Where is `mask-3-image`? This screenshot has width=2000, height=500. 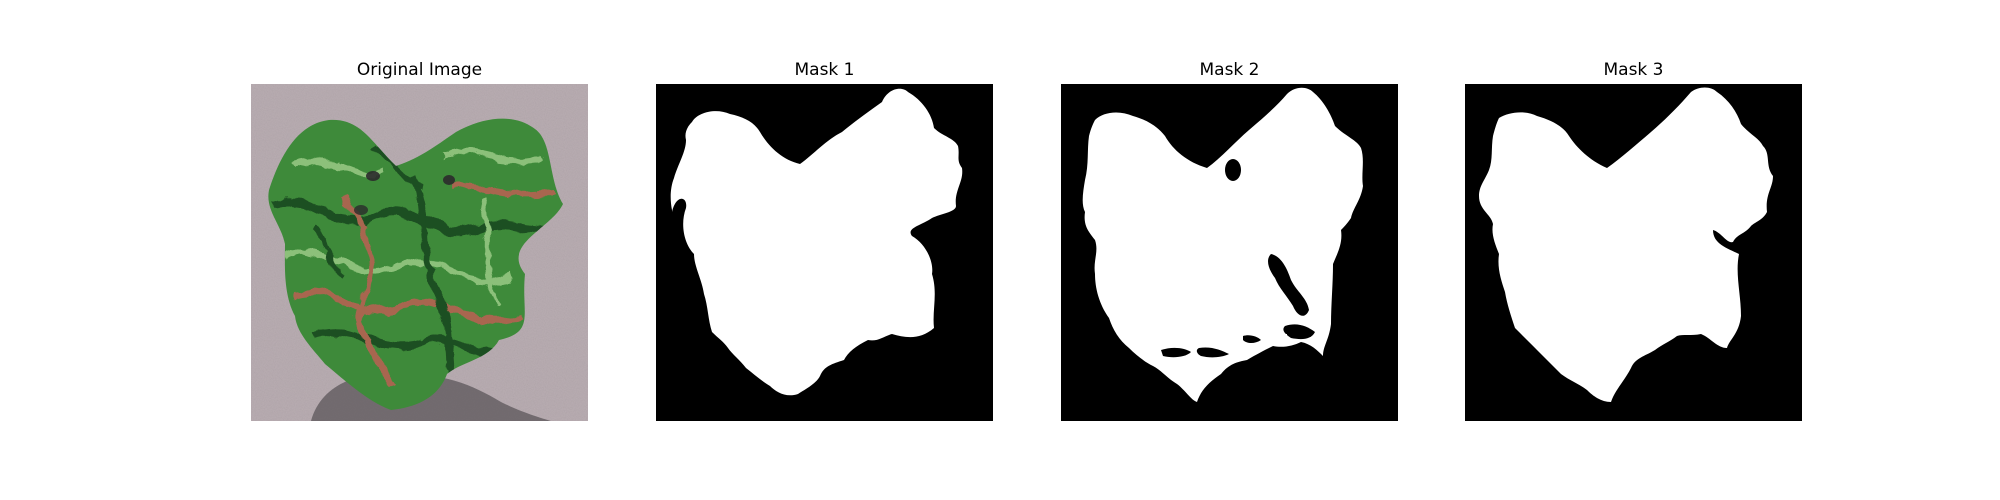
mask-3-image is located at coordinates (1633, 252).